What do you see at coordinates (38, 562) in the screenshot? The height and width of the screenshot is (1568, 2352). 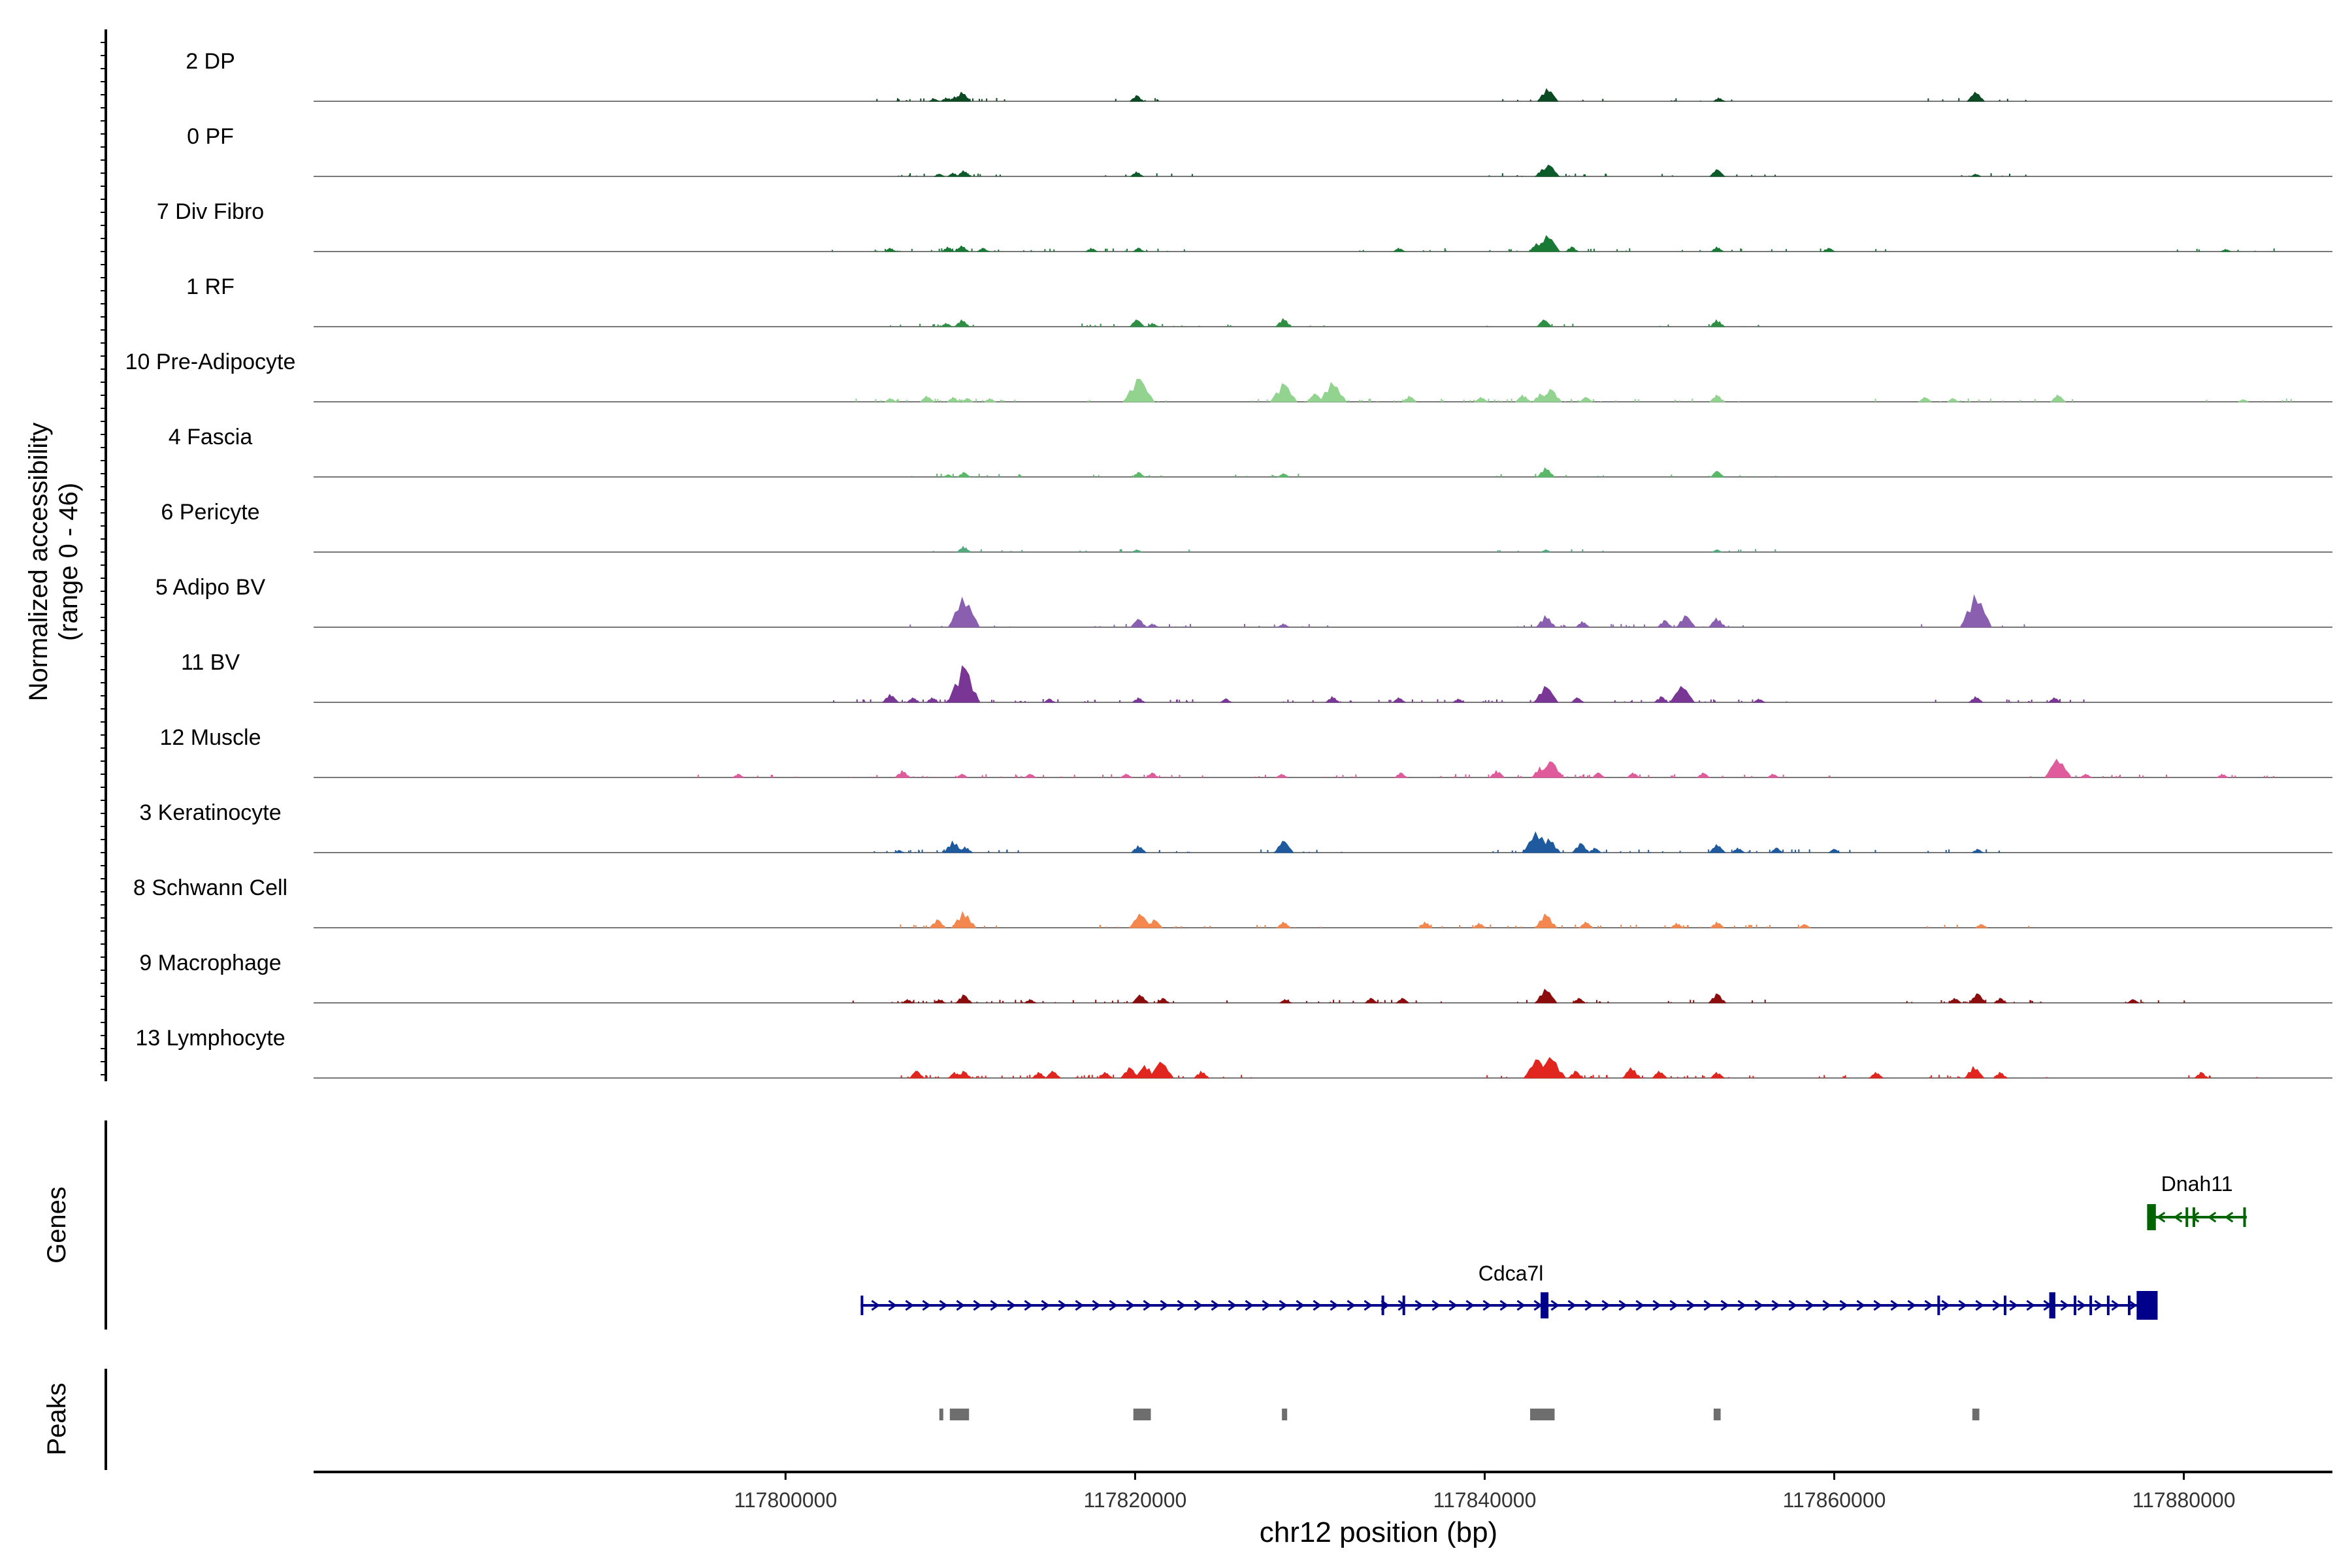 I see `coverage-y-axis-label-line1: Normalized accessibility` at bounding box center [38, 562].